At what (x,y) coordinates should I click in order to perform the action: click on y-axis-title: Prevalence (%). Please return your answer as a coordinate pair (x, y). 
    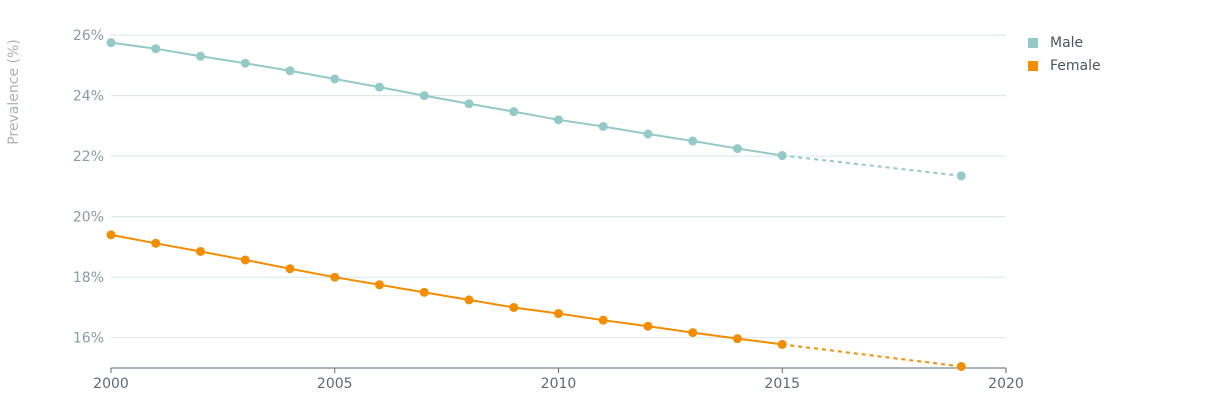
    Looking at the image, I should click on (14, 92).